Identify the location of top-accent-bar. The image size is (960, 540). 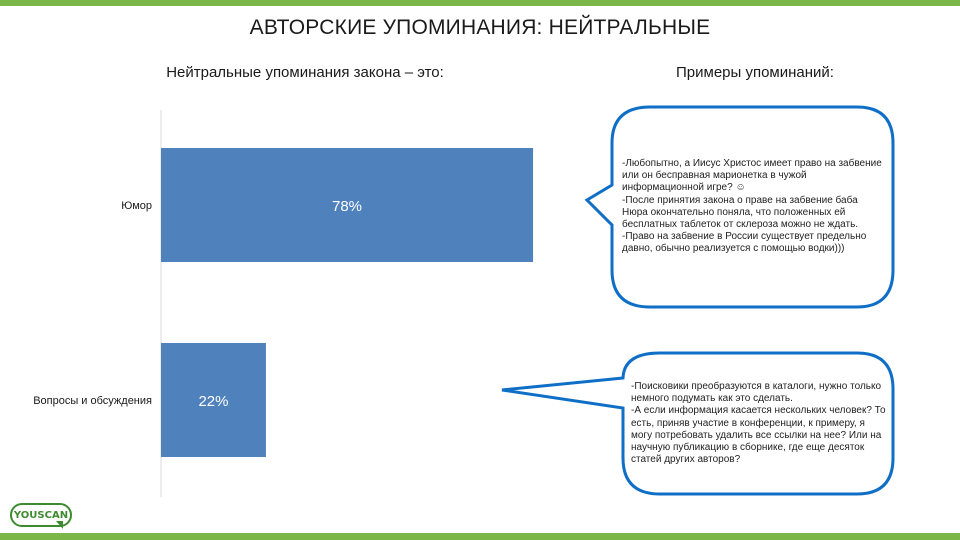
(480, 3).